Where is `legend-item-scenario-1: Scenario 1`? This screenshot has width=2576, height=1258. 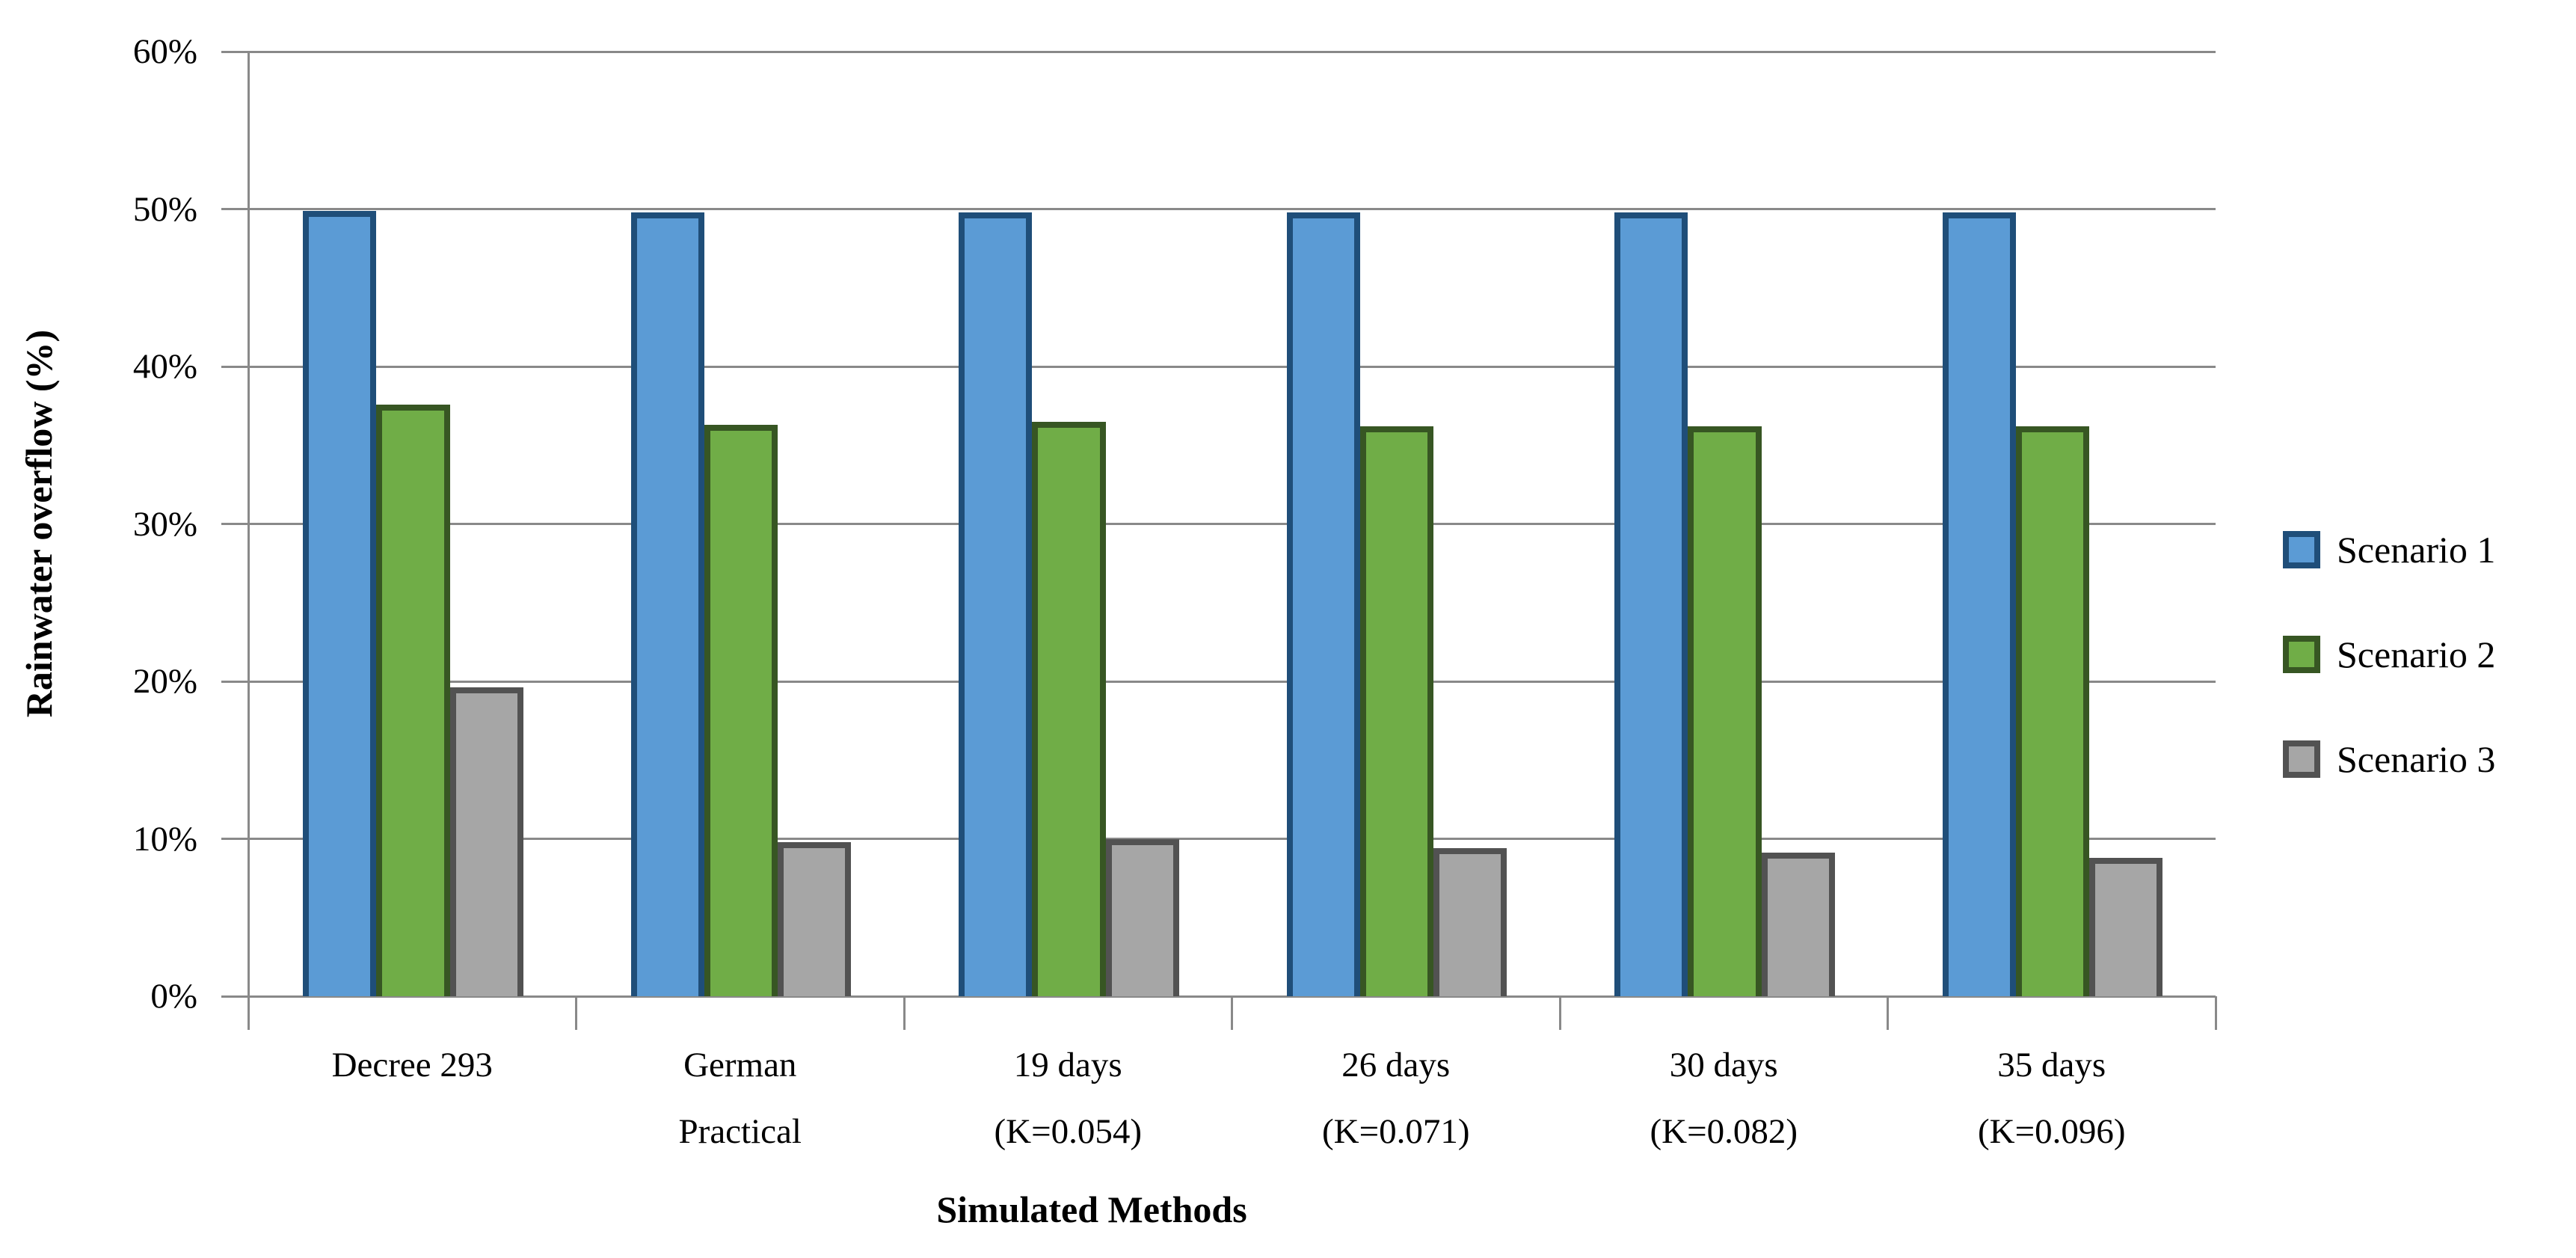
legend-item-scenario-1: Scenario 1 is located at coordinates (2389, 550).